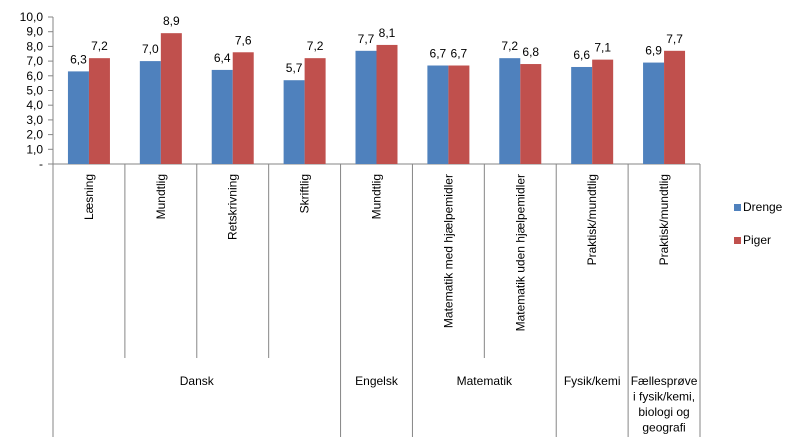  I want to click on group-label: Dansk, so click(197, 381).